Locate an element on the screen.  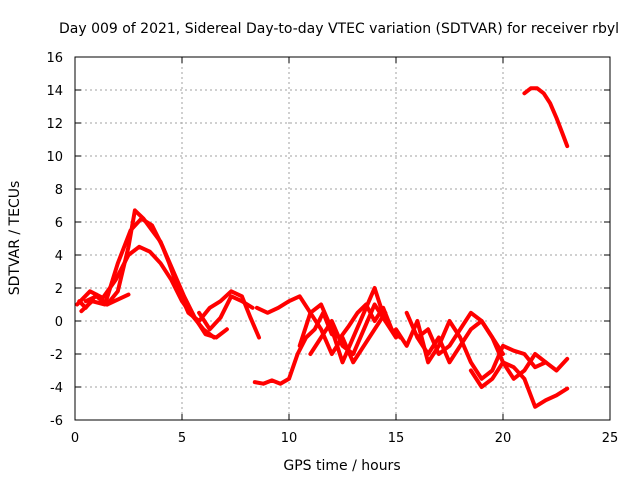
y-tick-label: 10 is located at coordinates (54, 157).